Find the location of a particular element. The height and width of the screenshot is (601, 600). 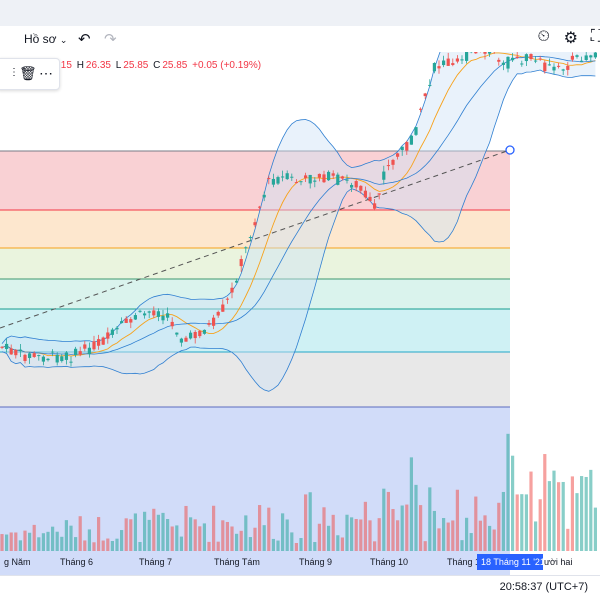

ohlc-low-label: L is located at coordinates (119, 65).